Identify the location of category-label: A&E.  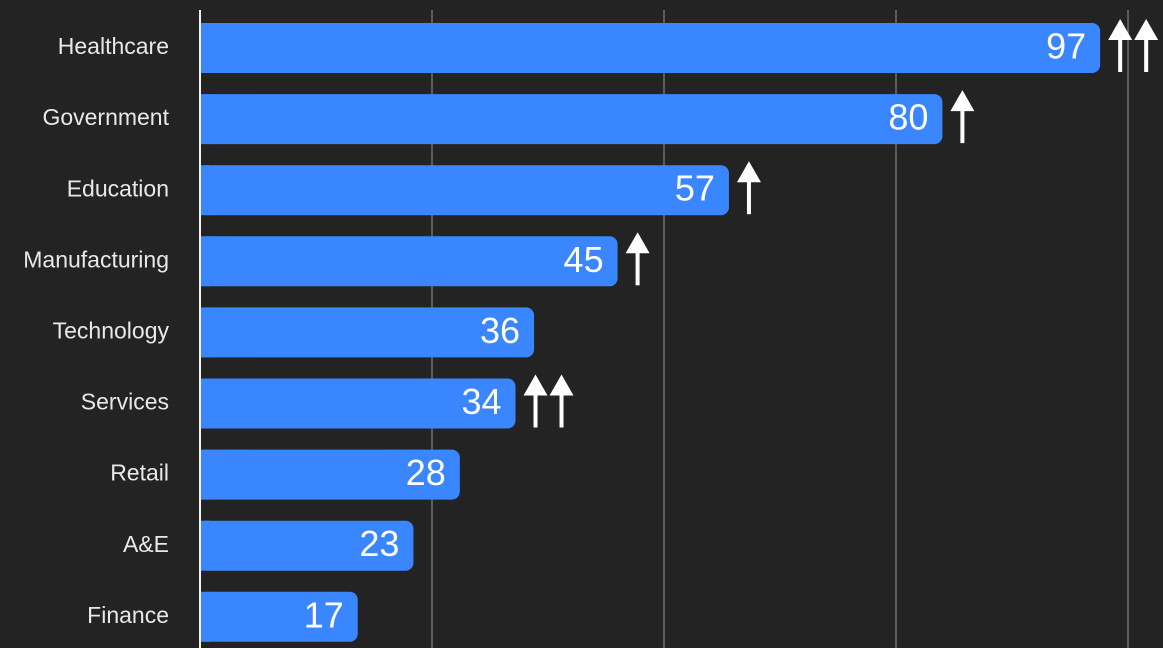
(146, 544).